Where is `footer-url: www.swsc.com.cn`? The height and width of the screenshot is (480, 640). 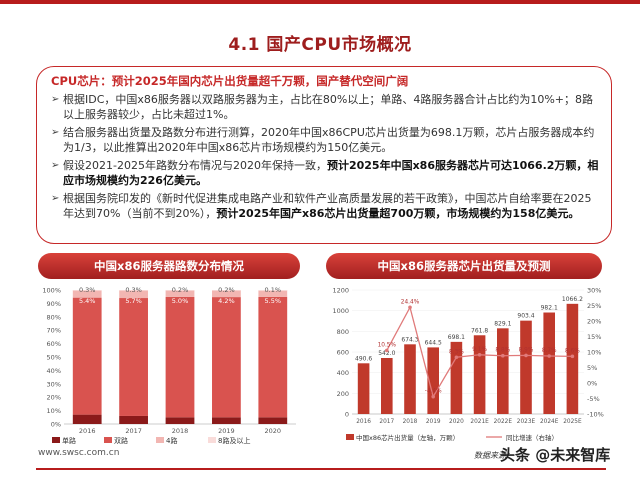 footer-url: www.swsc.com.cn is located at coordinates (79, 453).